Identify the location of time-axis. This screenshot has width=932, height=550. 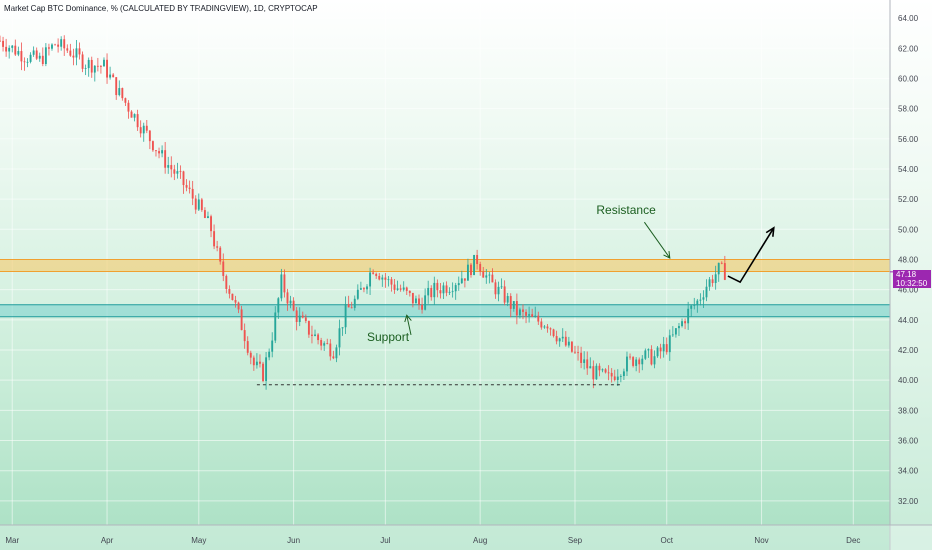
(466, 537).